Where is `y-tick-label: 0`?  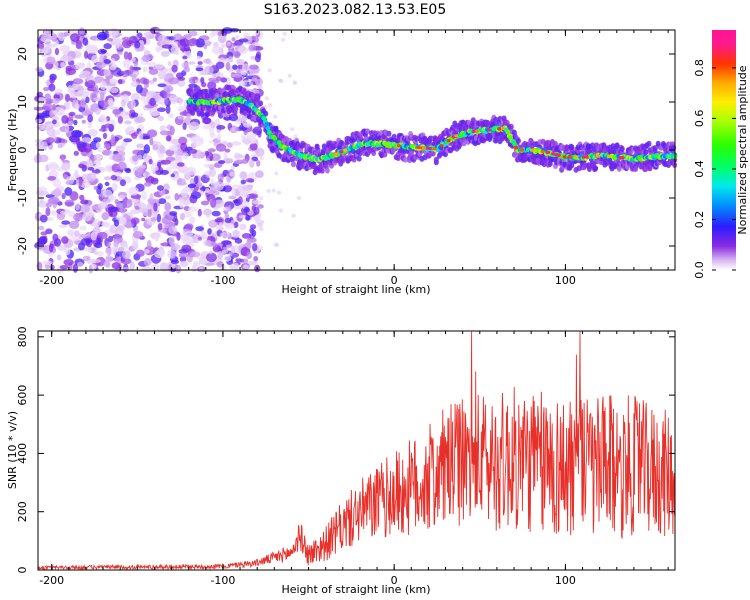 y-tick-label: 0 is located at coordinates (22, 150).